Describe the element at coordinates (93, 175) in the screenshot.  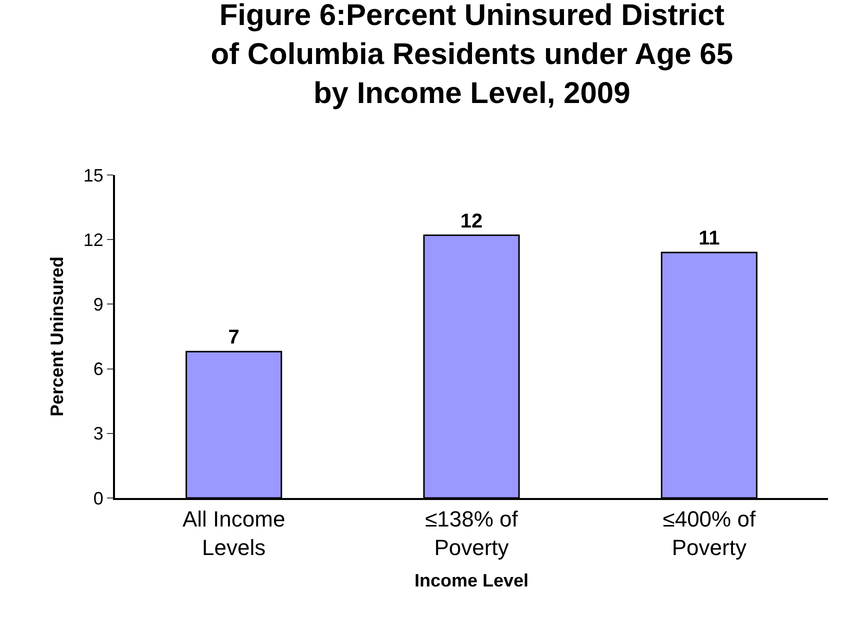
I see `y-tick-label: 15` at that location.